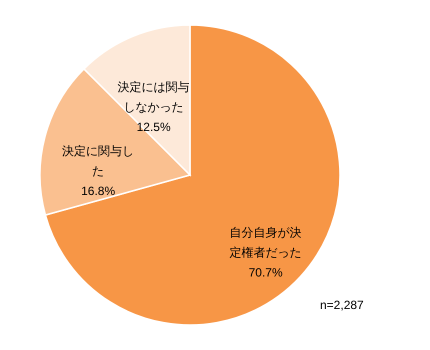 The height and width of the screenshot is (350, 430). I want to click on data-label: 16.8%, so click(98, 191).